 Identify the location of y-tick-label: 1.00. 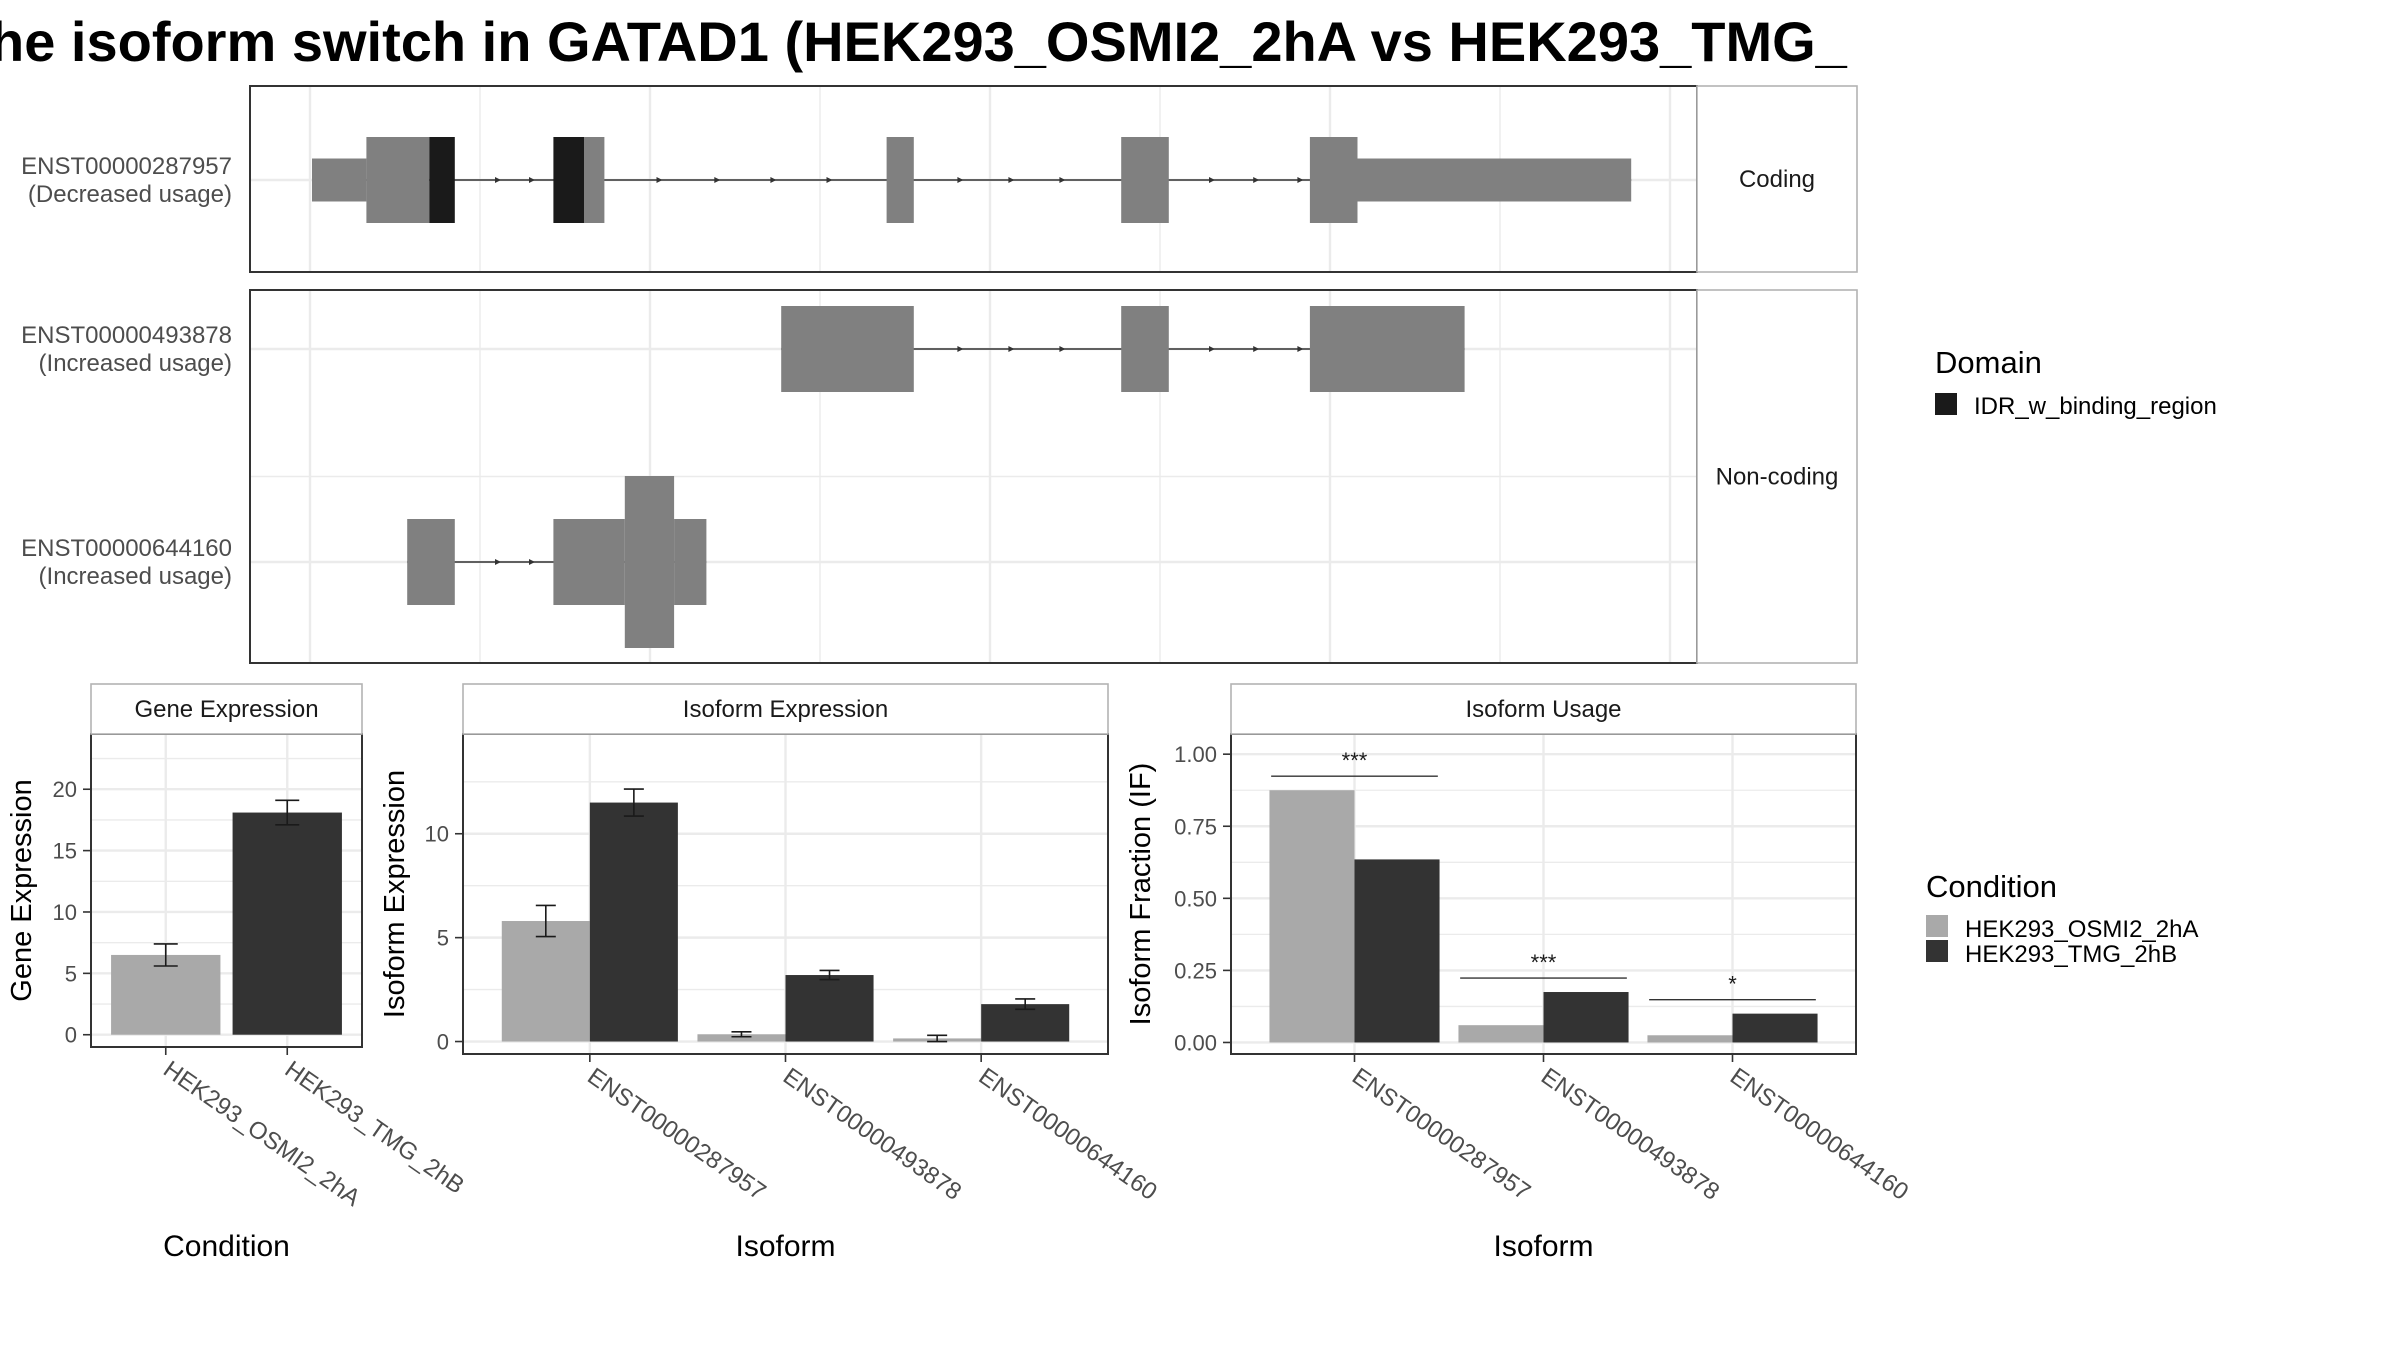
(1195, 754).